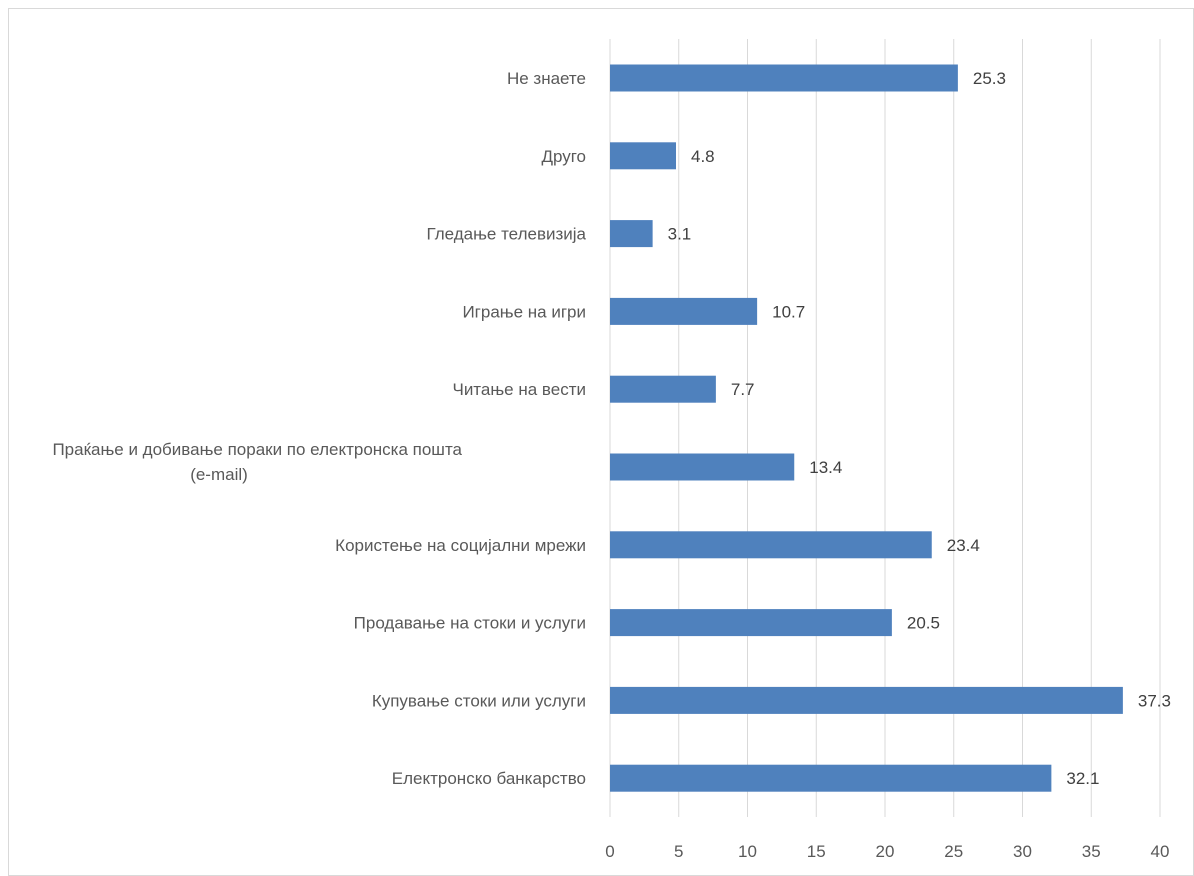 The height and width of the screenshot is (876, 1194). I want to click on x-tick-label: 40, so click(1160, 851).